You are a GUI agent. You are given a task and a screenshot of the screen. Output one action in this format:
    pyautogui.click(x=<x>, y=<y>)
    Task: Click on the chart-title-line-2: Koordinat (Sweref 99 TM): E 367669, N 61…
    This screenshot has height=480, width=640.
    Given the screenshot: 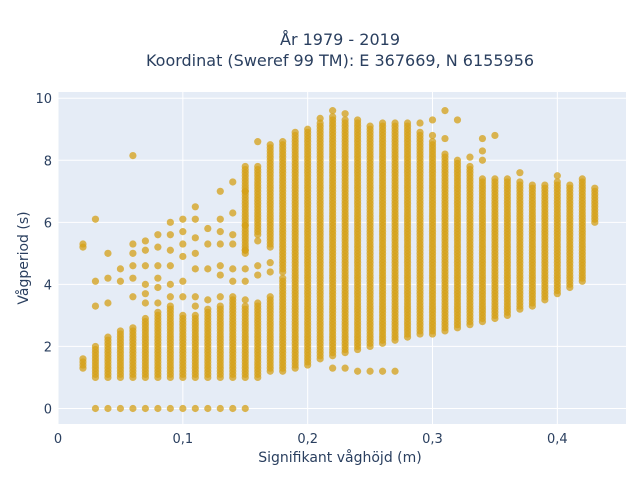 What is the action you would take?
    pyautogui.click(x=340, y=60)
    